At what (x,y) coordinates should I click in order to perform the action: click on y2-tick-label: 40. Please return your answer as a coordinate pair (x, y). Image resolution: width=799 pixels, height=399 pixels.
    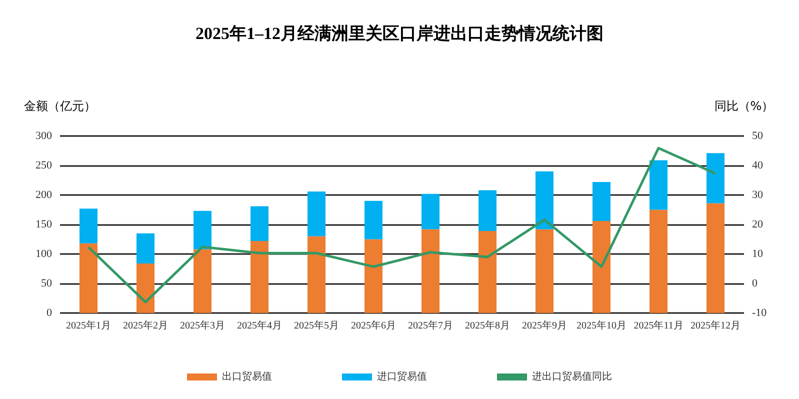
    Looking at the image, I should click on (758, 166).